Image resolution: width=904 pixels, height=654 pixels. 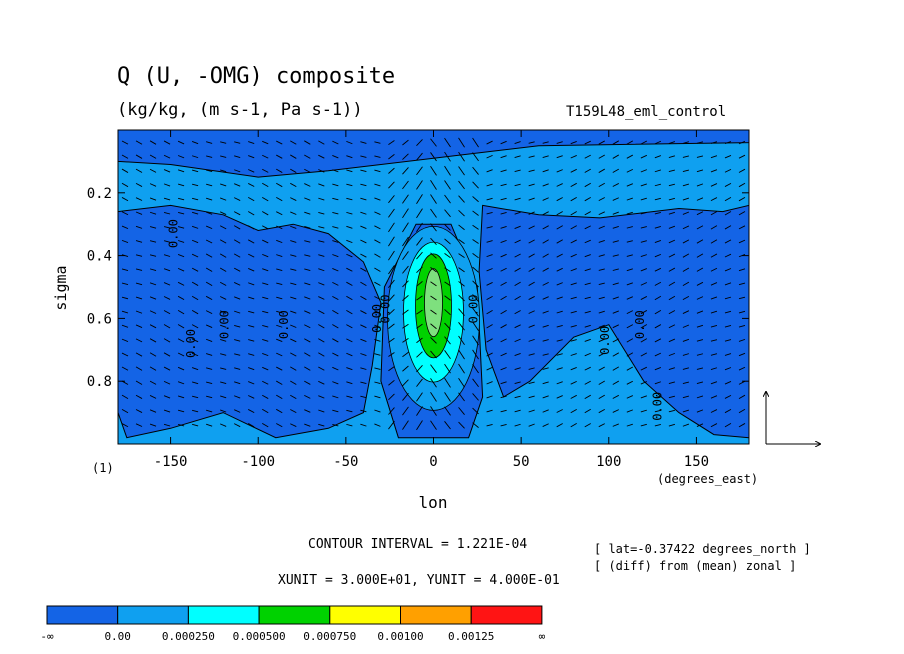 What do you see at coordinates (417, 544) in the screenshot?
I see `contour-interval: CONTOUR INTERVAL = 1.221E-04` at bounding box center [417, 544].